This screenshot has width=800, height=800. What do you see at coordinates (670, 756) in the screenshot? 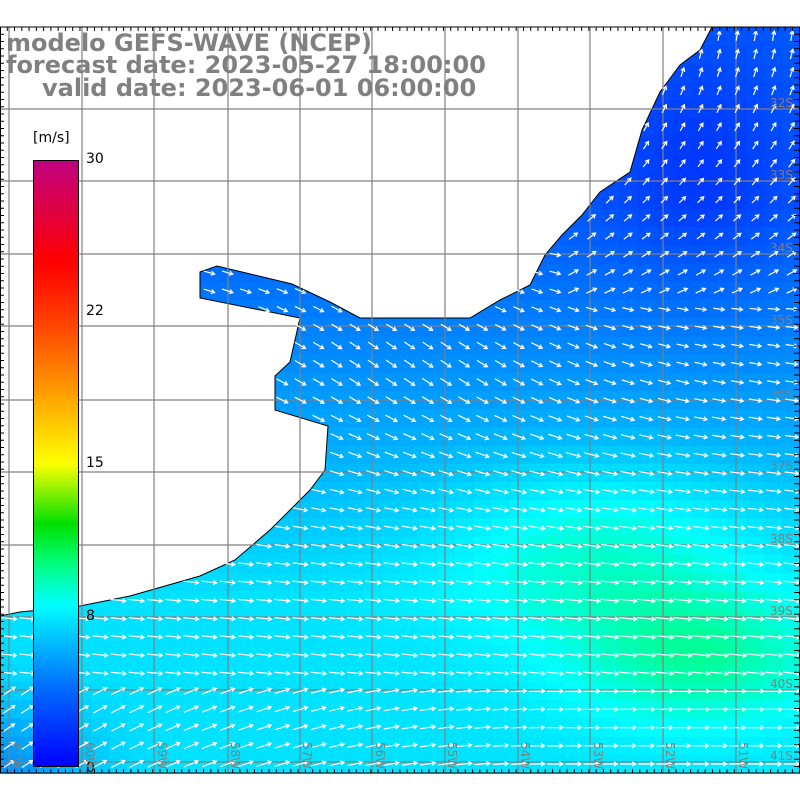
I see `lon-label: 52W` at bounding box center [670, 756].